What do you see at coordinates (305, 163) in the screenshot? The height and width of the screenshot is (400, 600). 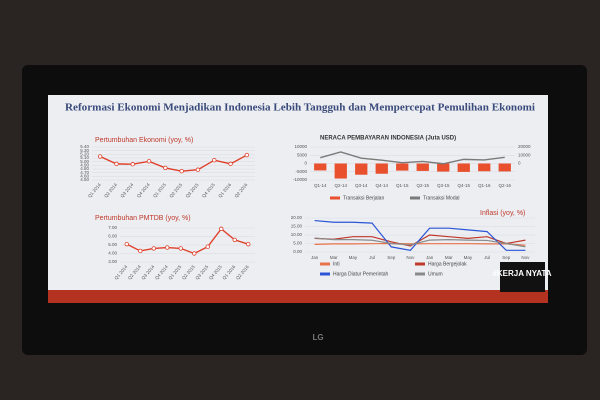 I see `y-tick-label: 0` at bounding box center [305, 163].